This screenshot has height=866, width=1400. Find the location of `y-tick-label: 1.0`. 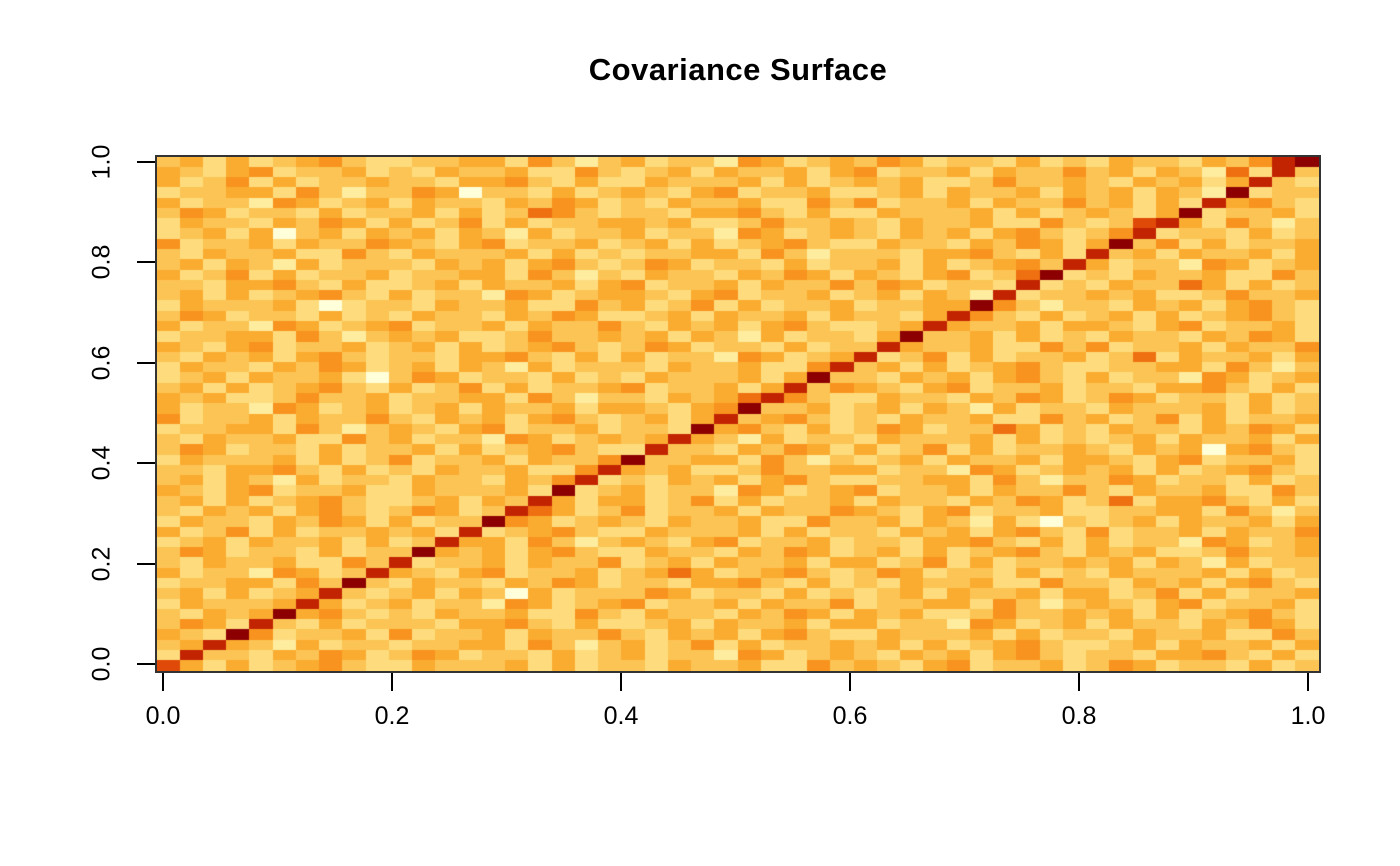

y-tick-label: 1.0 is located at coordinates (101, 162).